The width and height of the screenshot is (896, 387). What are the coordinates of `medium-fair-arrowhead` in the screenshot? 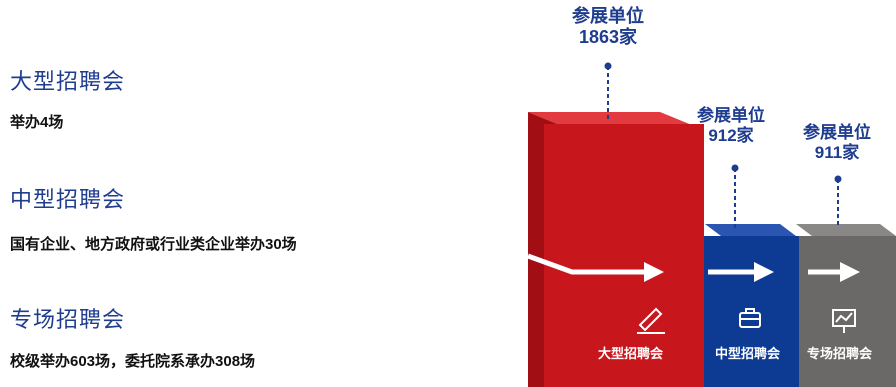 It's located at (764, 272).